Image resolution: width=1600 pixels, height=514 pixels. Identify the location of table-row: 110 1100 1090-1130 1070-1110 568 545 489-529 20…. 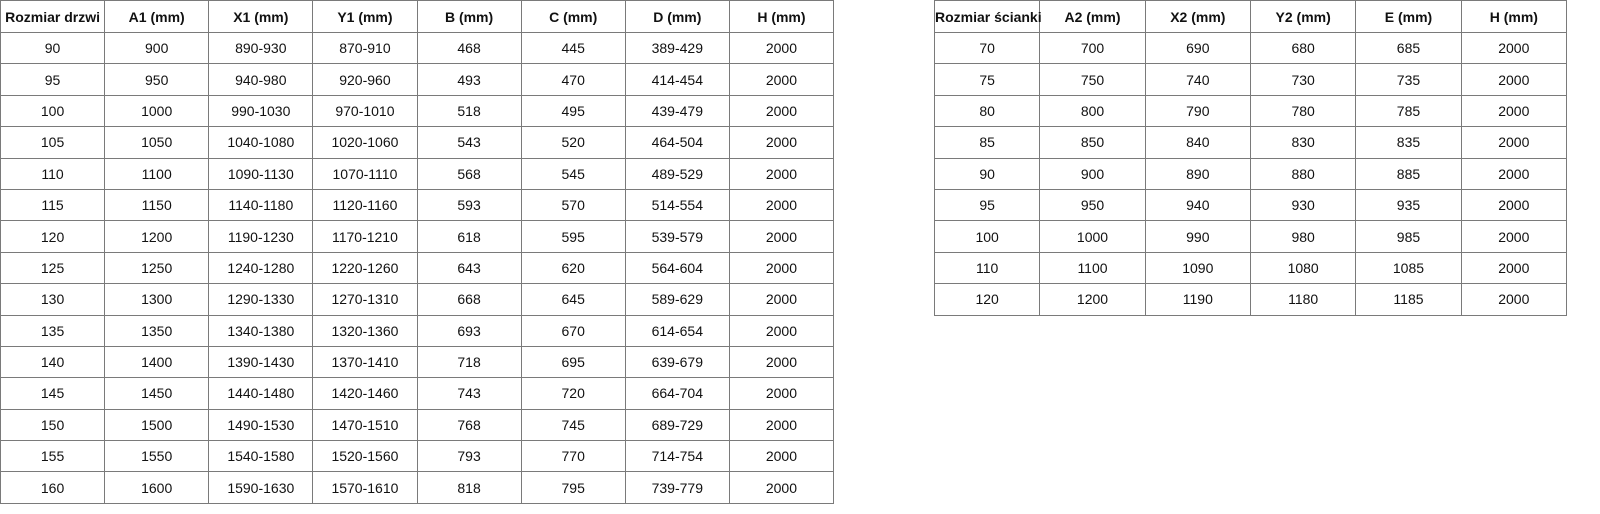
(417, 173).